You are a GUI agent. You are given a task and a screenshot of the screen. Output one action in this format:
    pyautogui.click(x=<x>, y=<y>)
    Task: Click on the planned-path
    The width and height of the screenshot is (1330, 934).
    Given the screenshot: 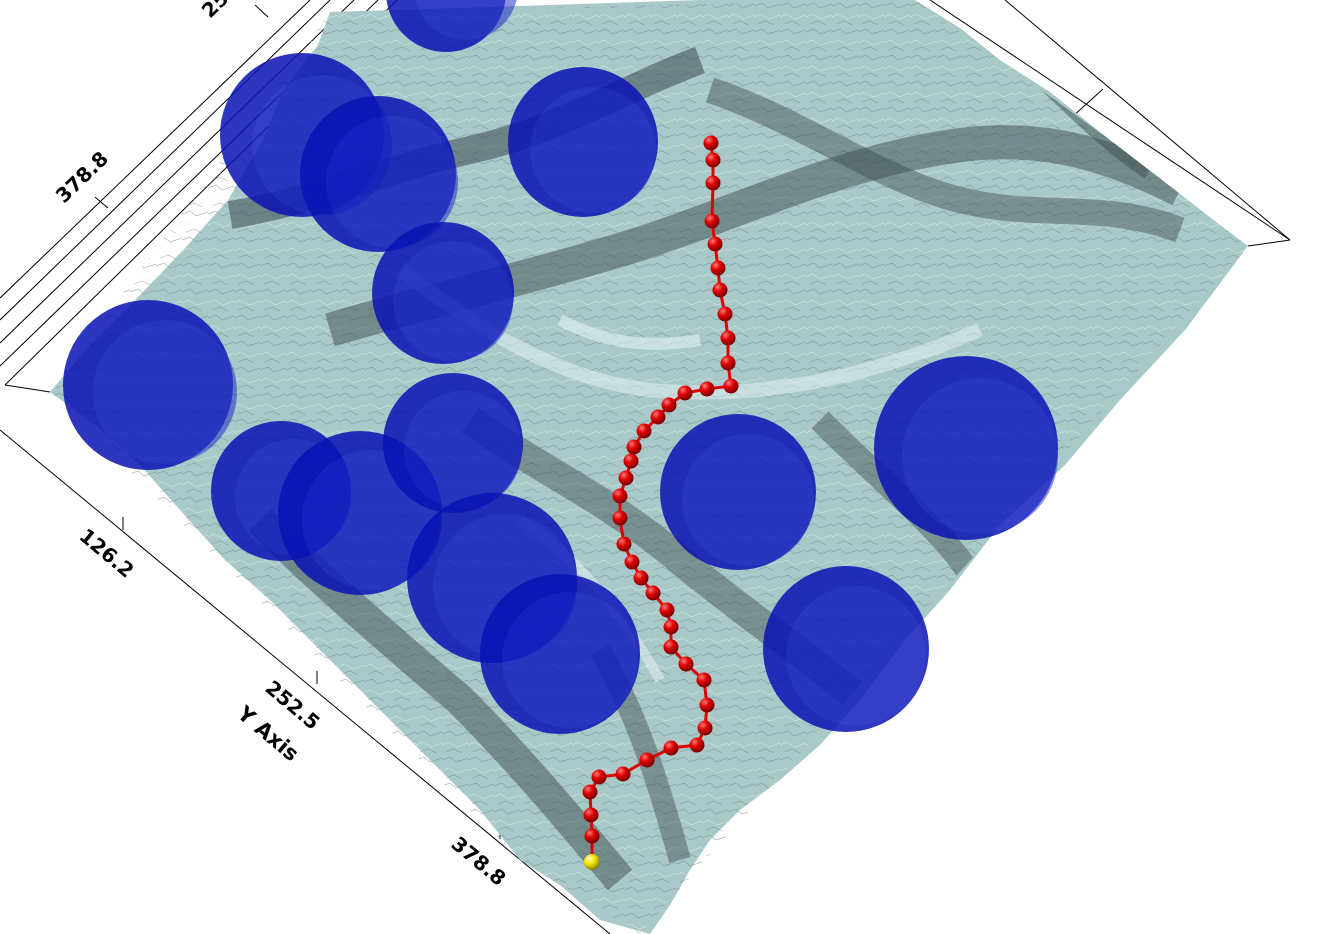 What is the action you would take?
    pyautogui.click(x=660, y=502)
    